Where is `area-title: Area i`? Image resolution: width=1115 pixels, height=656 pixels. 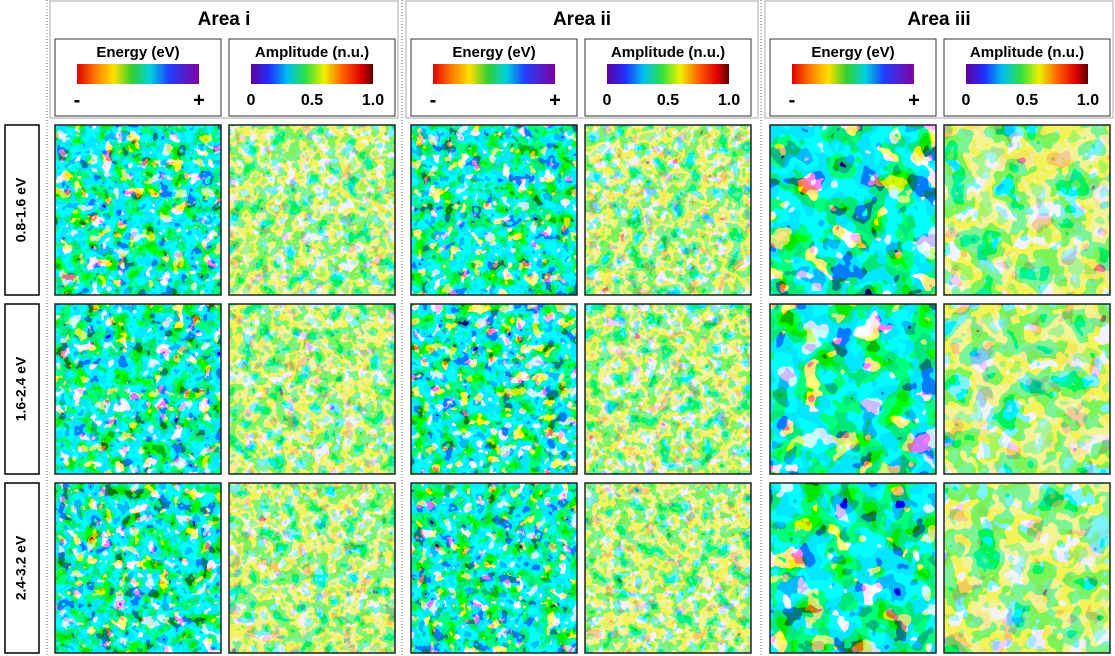
area-title: Area i is located at coordinates (224, 19).